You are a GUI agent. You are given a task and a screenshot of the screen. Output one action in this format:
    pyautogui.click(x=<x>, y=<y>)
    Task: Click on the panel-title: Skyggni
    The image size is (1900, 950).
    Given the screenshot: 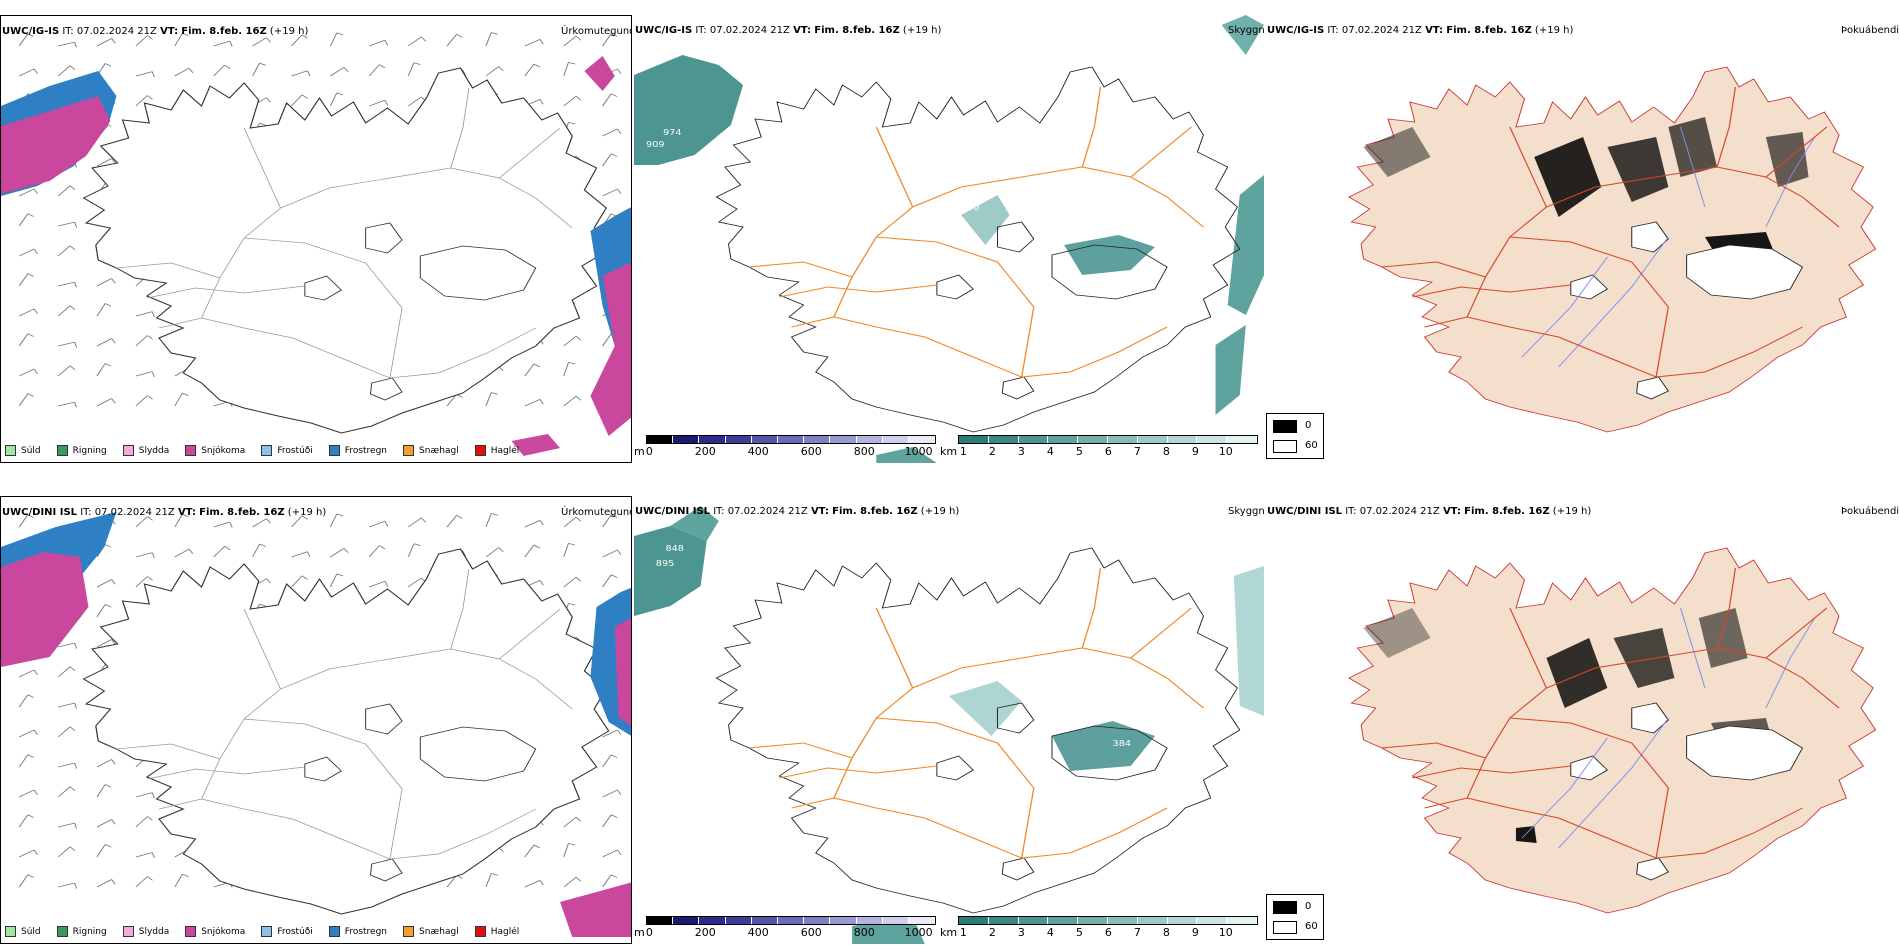 What is the action you would take?
    pyautogui.click(x=1246, y=30)
    